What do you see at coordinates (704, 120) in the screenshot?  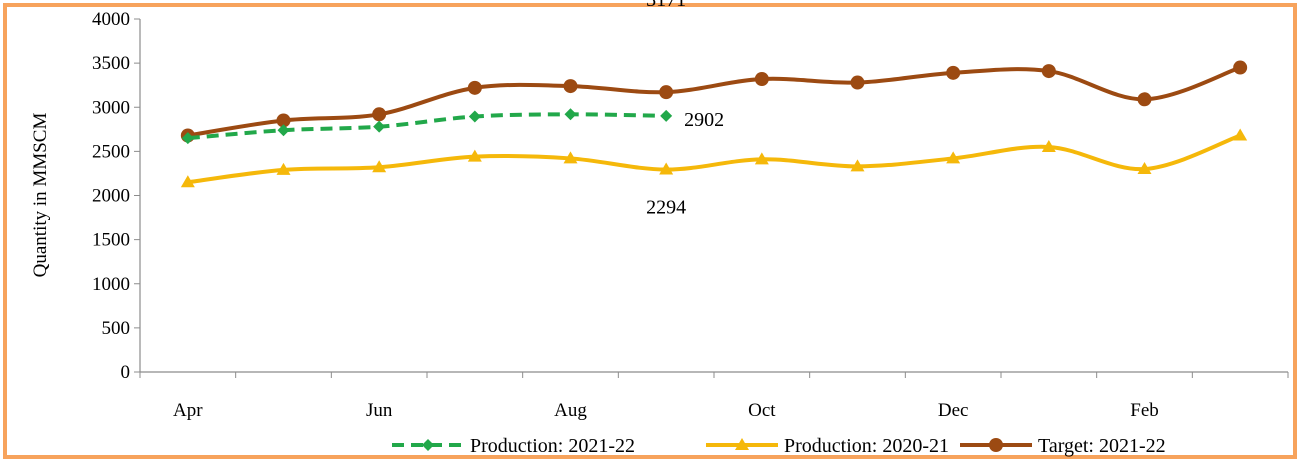 I see `data-label: 2902` at bounding box center [704, 120].